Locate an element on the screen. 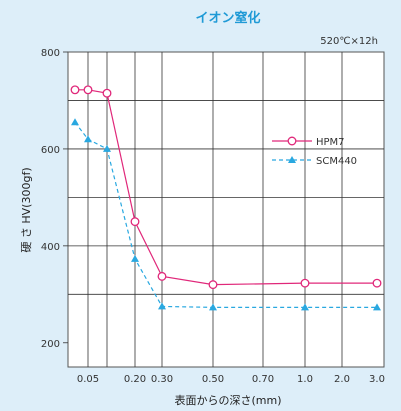 The image size is (401, 411). legend-marker-hpm7 is located at coordinates (292, 141).